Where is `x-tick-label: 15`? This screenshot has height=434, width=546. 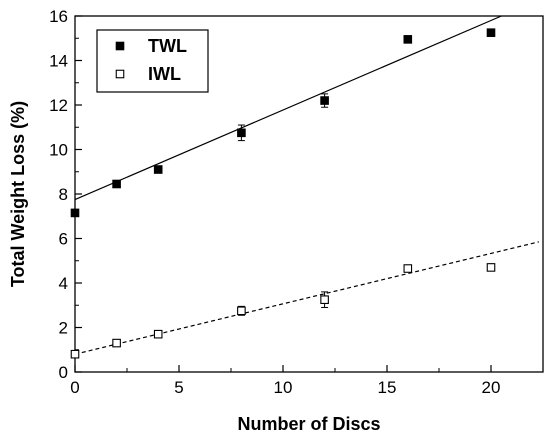 x-tick-label: 15 is located at coordinates (387, 387).